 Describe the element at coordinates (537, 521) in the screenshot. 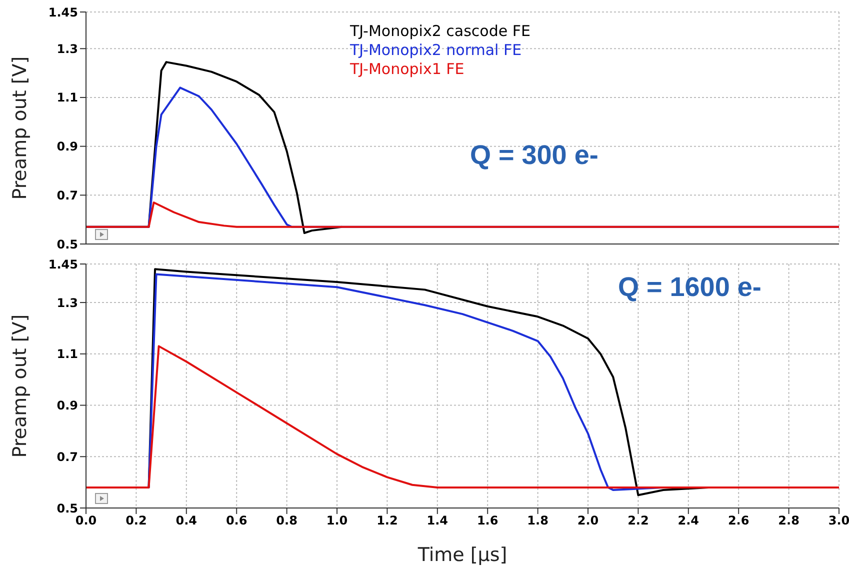

I see `x-tick-label: 1.8` at that location.